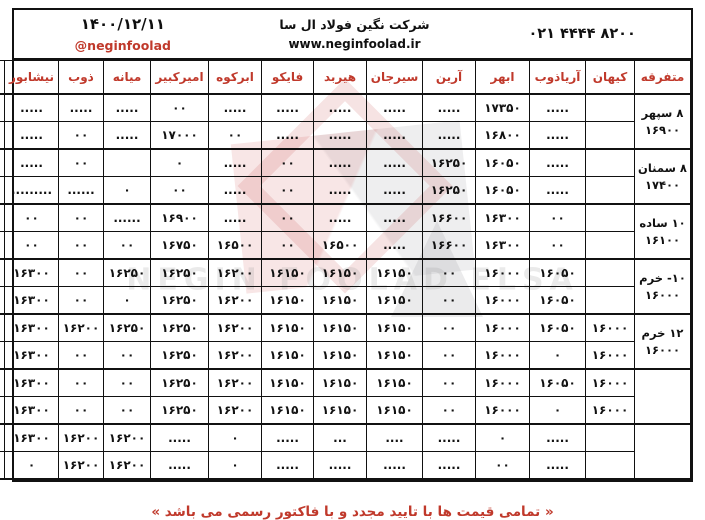 The width and height of the screenshot is (705, 520). What do you see at coordinates (662, 332) in the screenshot?
I see `misc-group-title: ۱۲ خرم` at bounding box center [662, 332].